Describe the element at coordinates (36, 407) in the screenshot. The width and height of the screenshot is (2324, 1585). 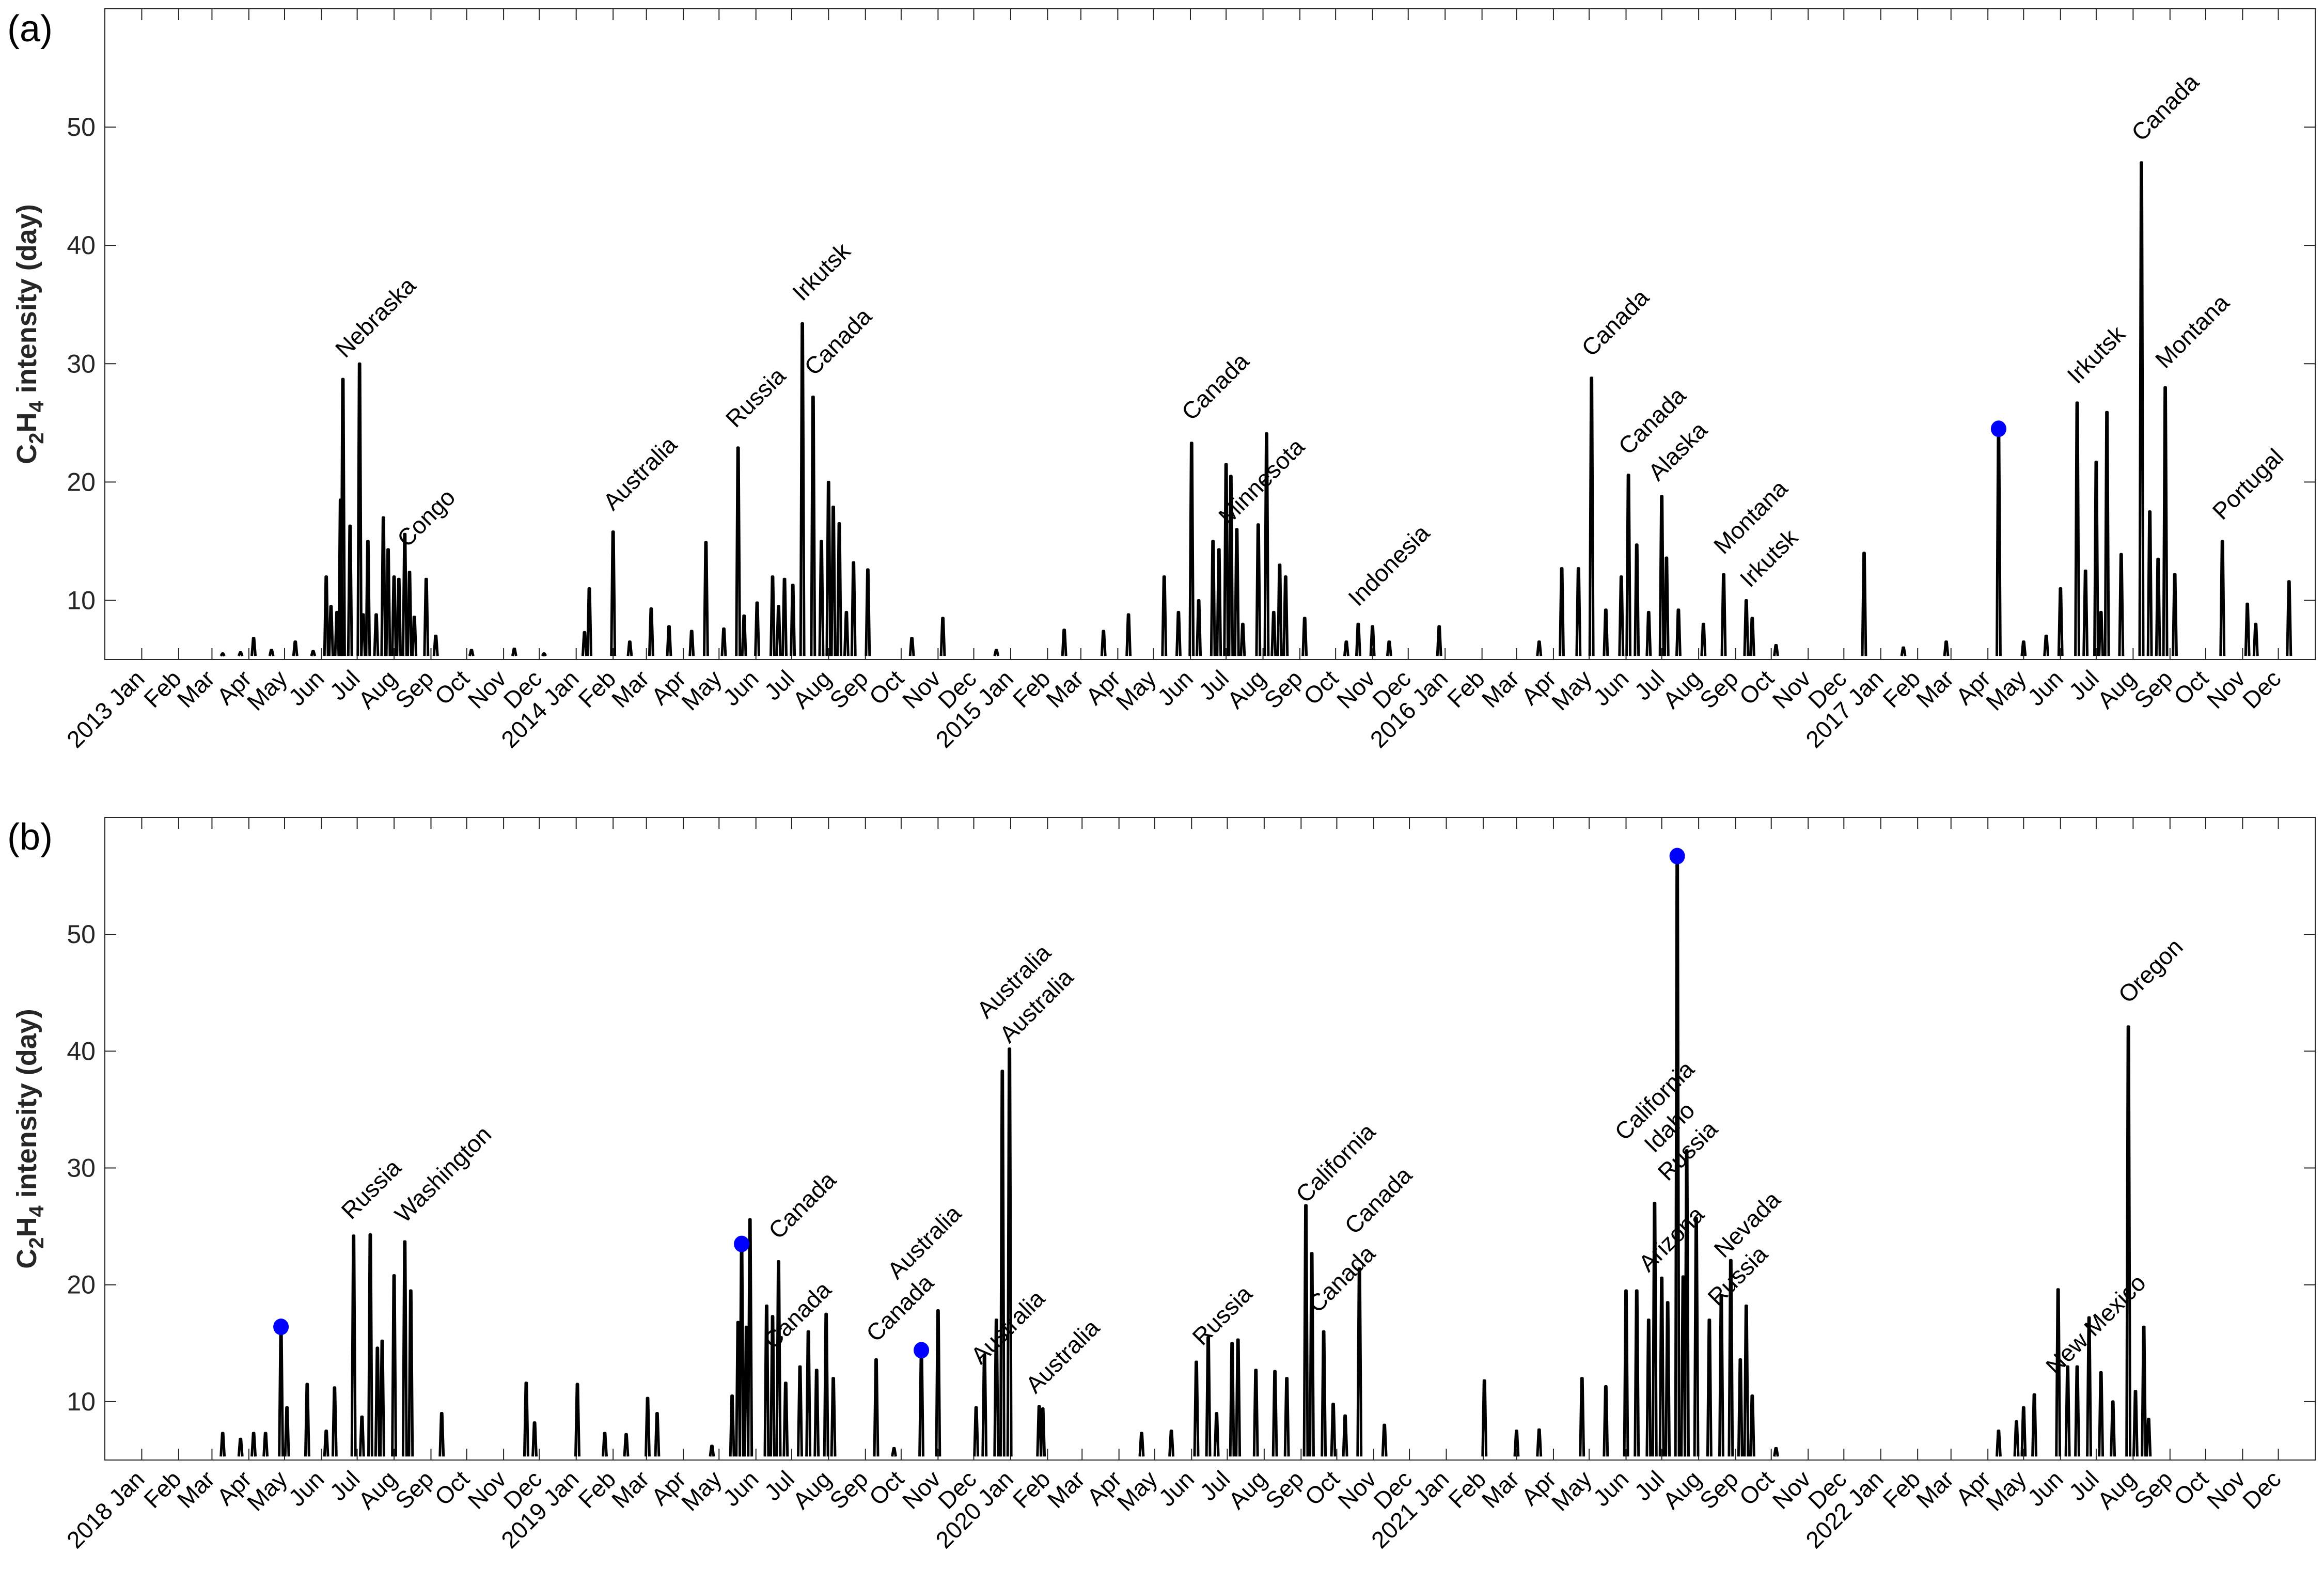
I see `y-label-subscript: 4` at that location.